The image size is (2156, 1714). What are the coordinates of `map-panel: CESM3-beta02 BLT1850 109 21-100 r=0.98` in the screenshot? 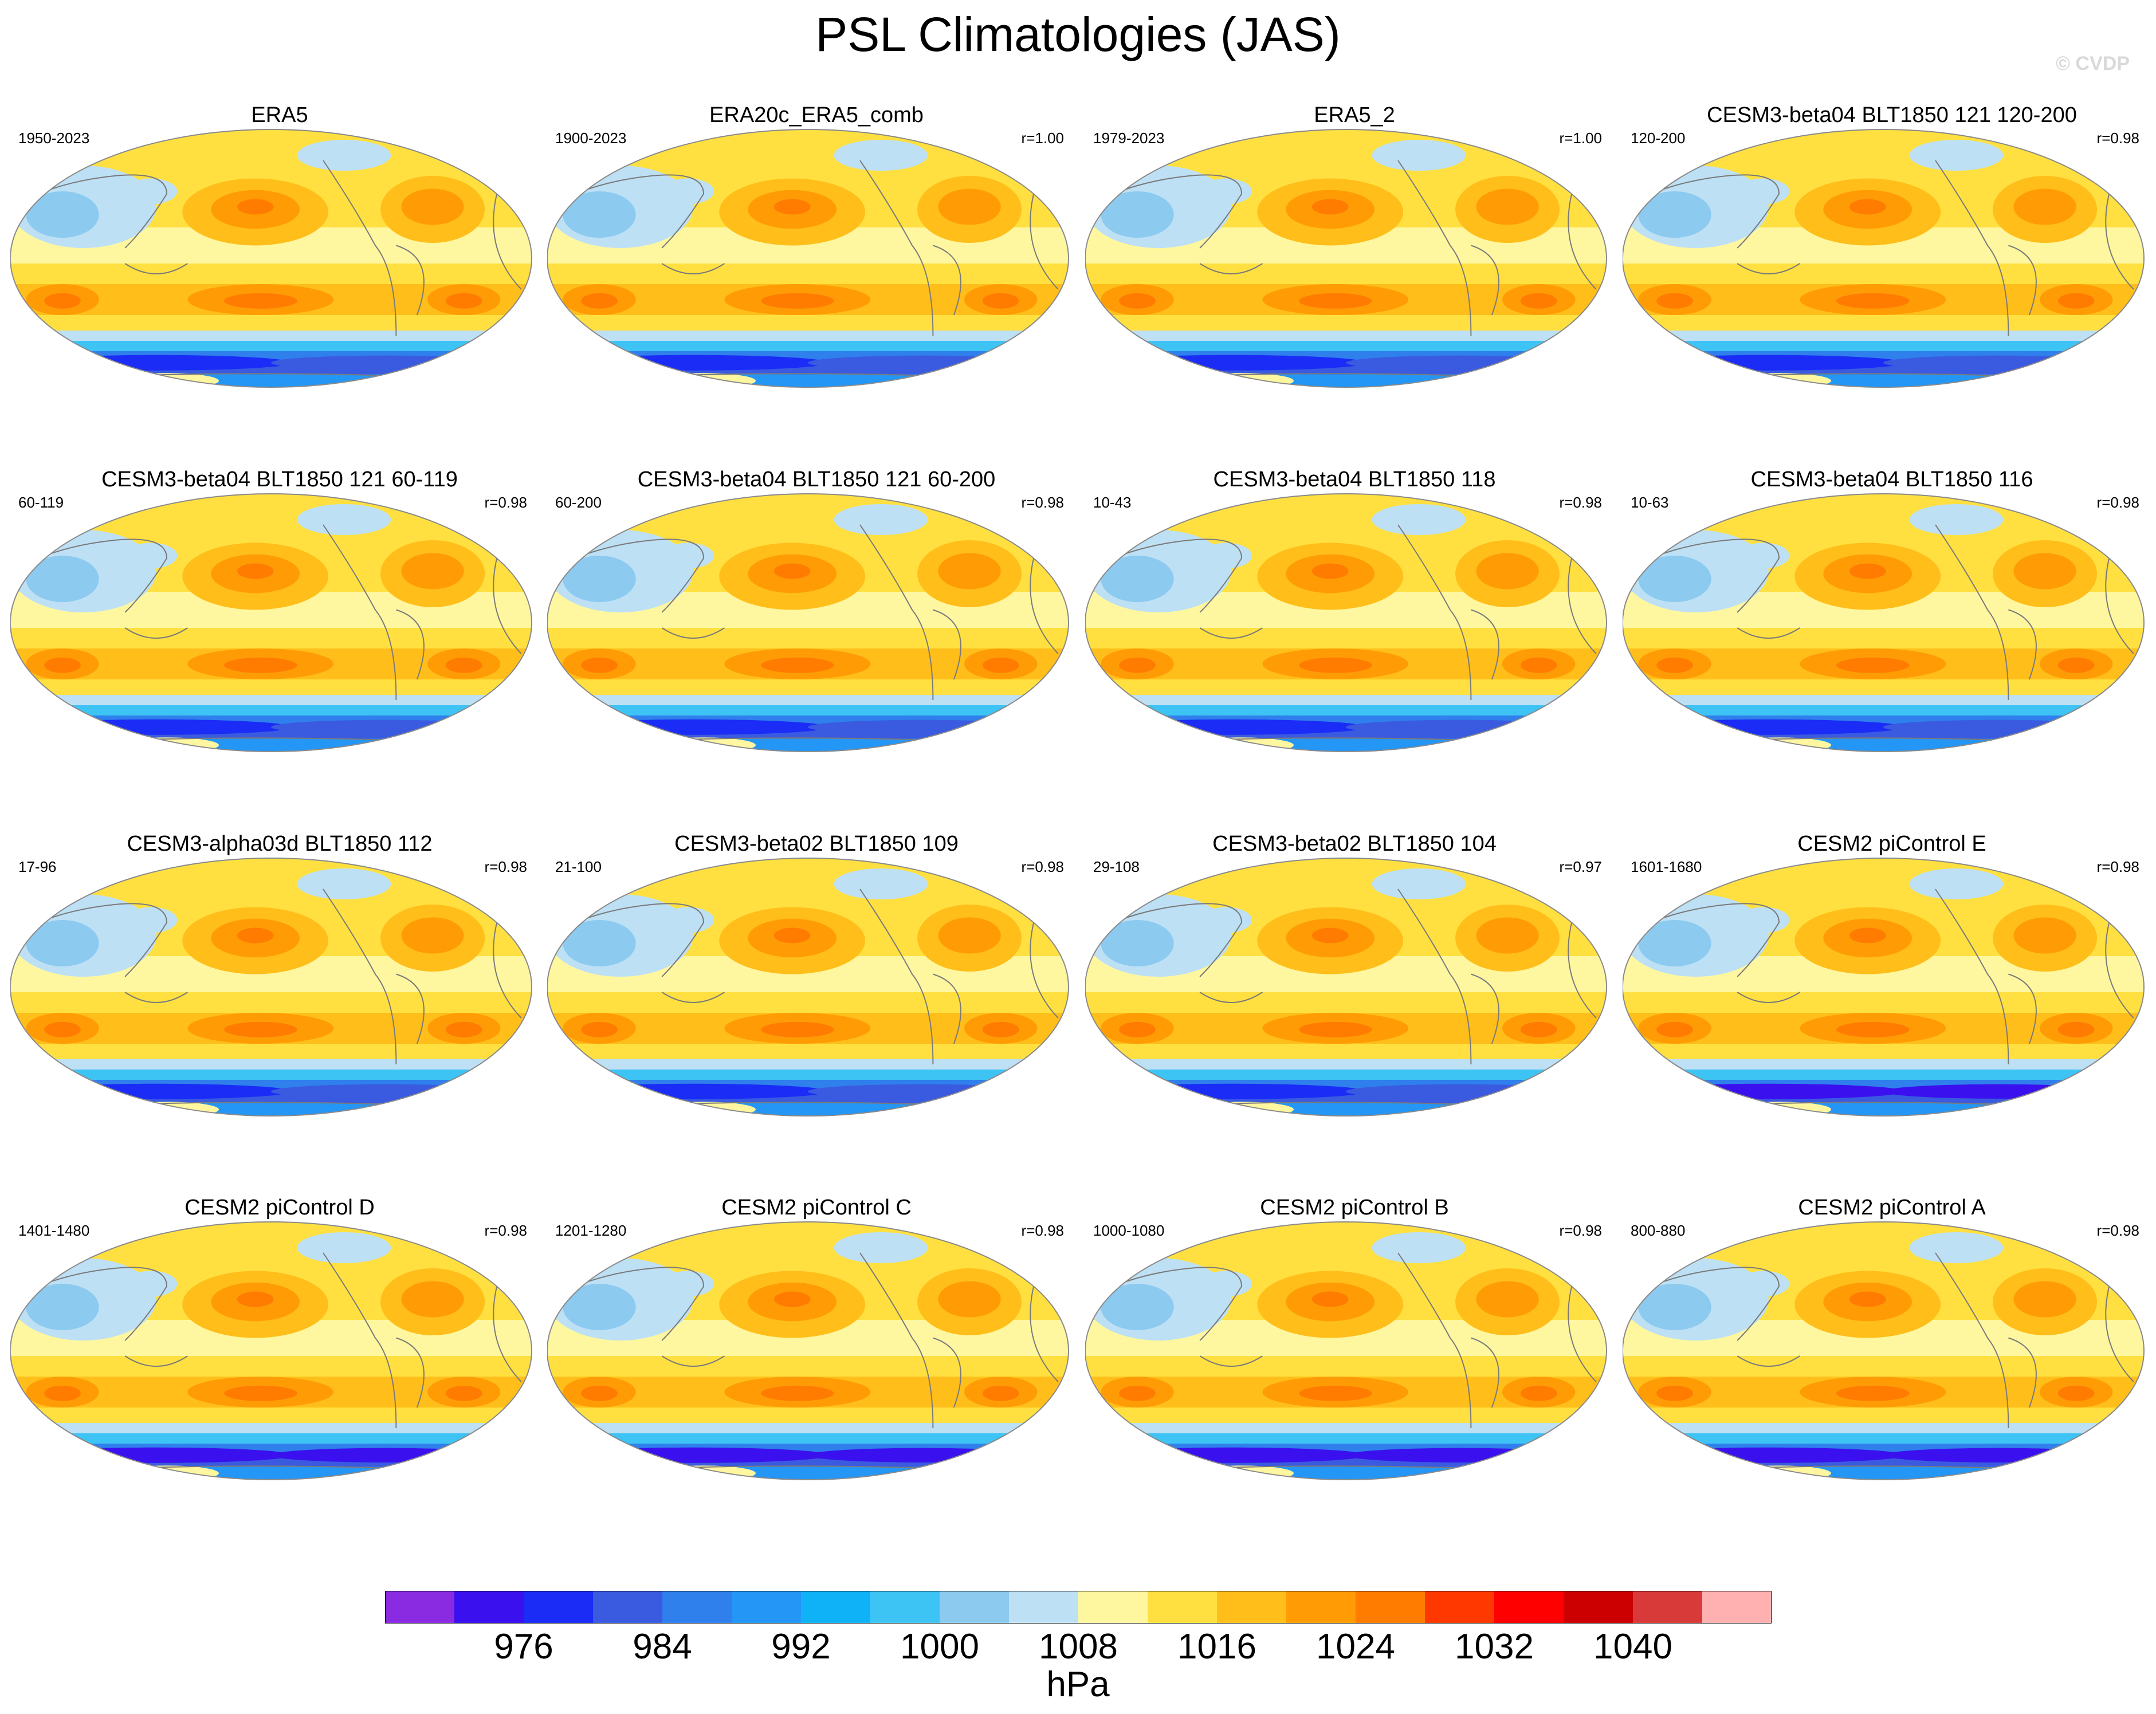 It's located at (816, 1009).